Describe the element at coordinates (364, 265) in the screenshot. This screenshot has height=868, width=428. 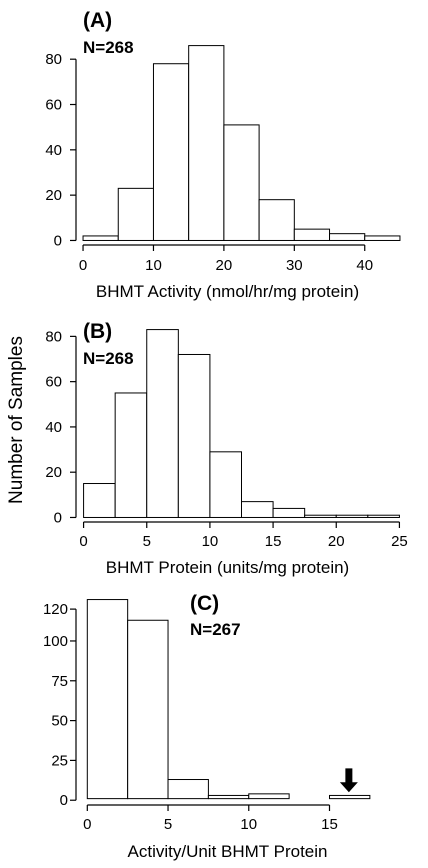
I see `x-tick-label: 40` at that location.